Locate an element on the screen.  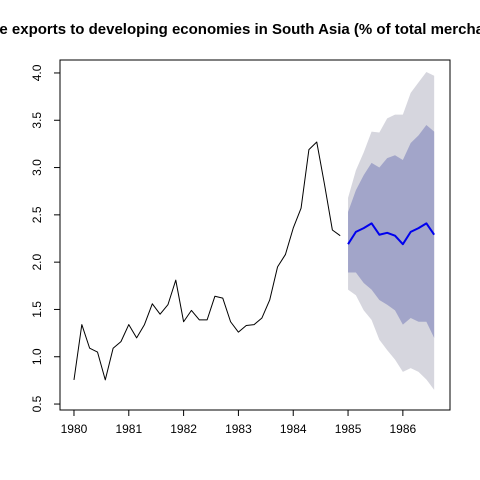
x-tick-label: 1985 is located at coordinates (348, 429).